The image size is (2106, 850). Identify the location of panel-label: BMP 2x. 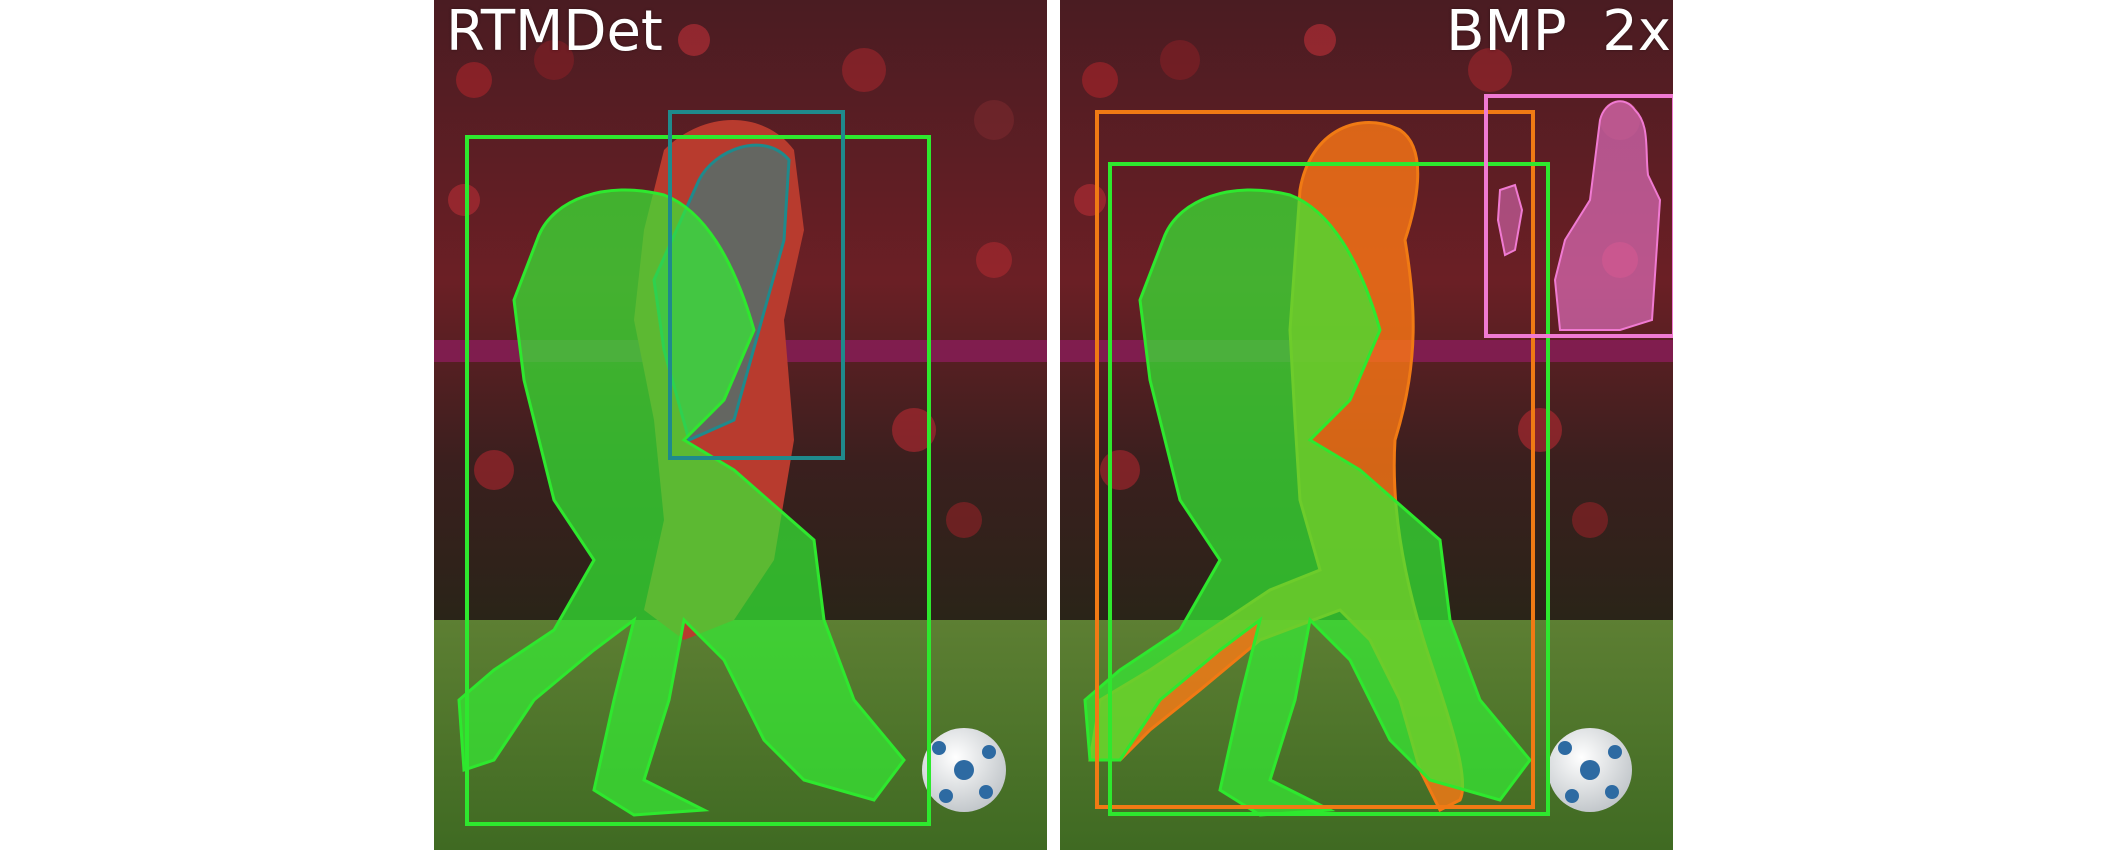
(1558, 32).